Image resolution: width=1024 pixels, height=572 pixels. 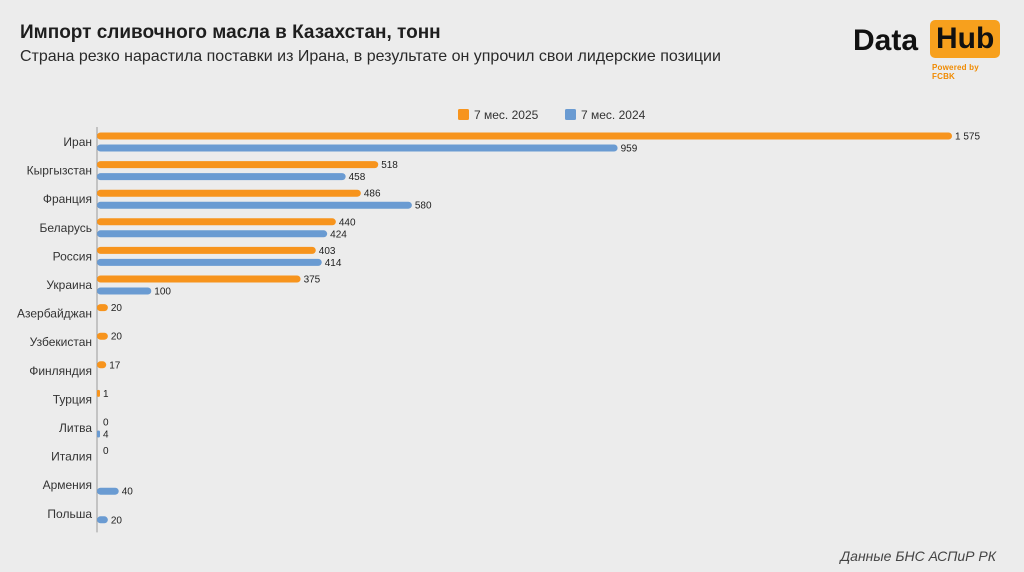 I want to click on category-label: Азербайджан, so click(x=54, y=314).